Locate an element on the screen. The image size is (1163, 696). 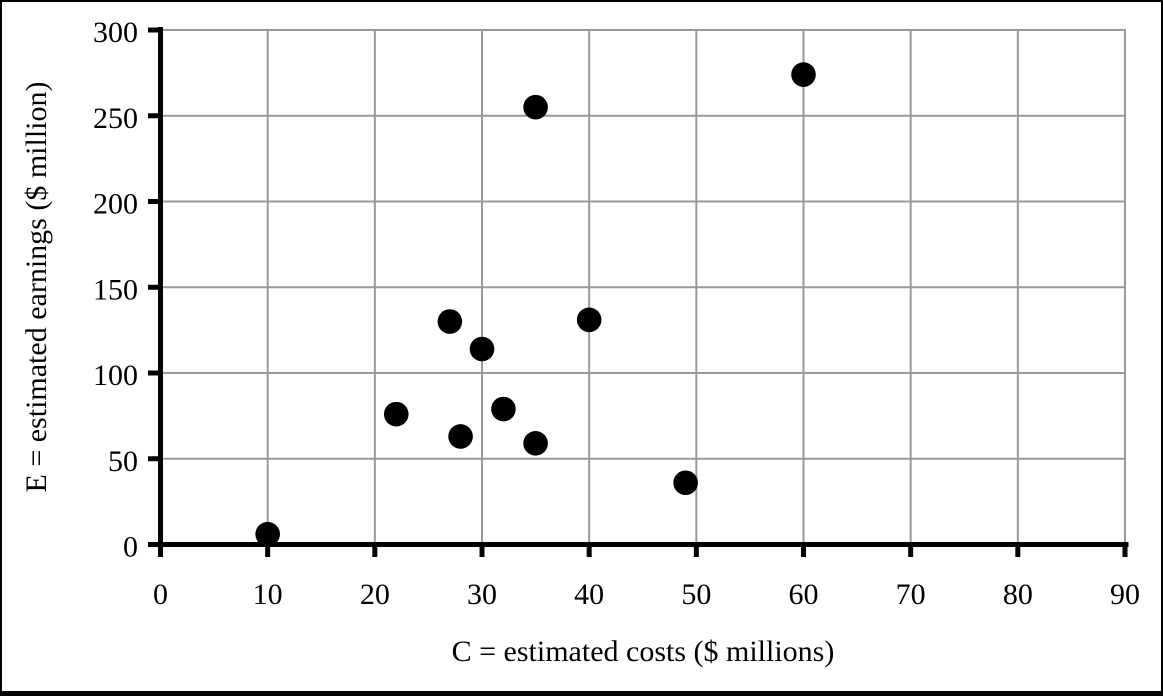
x-tick-label: 80 is located at coordinates (1018, 594).